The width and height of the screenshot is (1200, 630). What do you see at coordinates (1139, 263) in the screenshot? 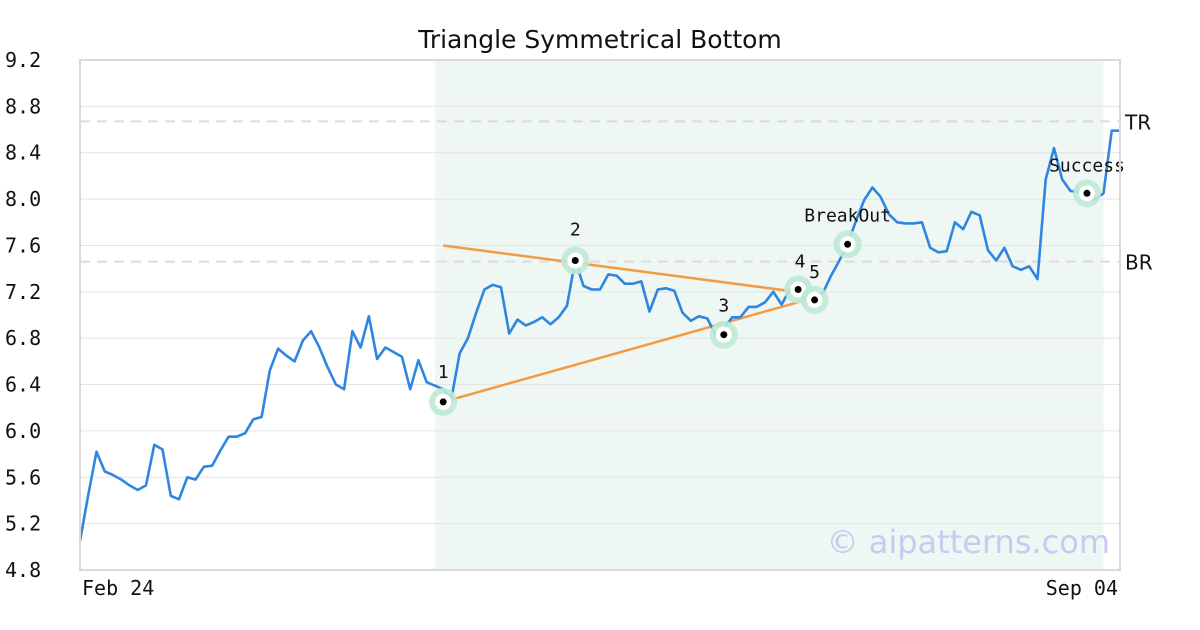
I see `reference-line-label: BR` at bounding box center [1139, 263].